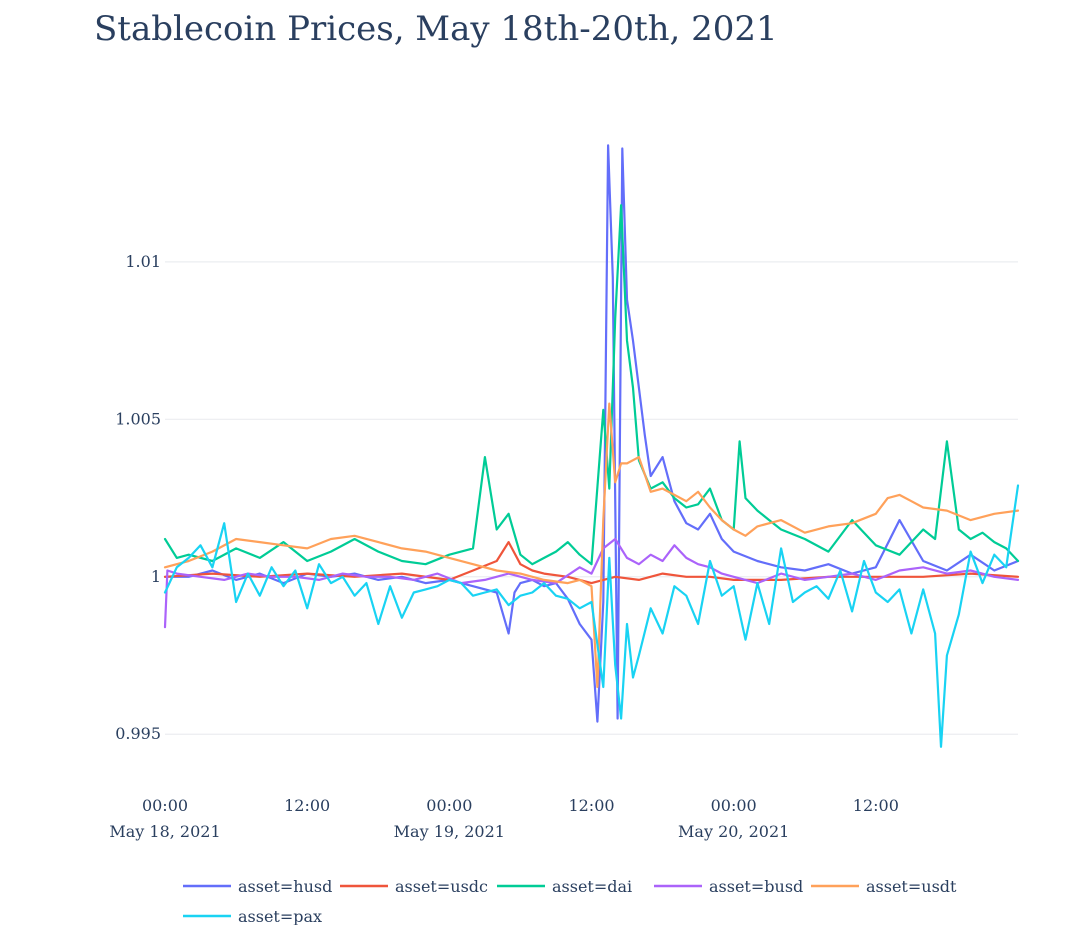 The image size is (1080, 925). I want to click on y-tick-label: 1, so click(156, 576).